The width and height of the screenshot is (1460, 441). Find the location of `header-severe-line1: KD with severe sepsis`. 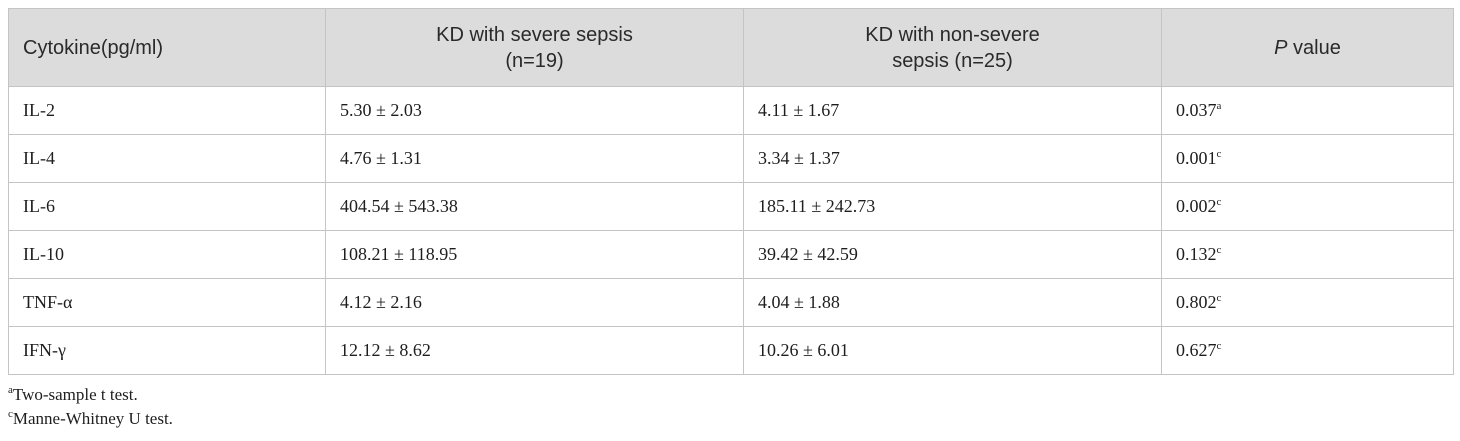

header-severe-line1: KD with severe sepsis is located at coordinates (534, 34).